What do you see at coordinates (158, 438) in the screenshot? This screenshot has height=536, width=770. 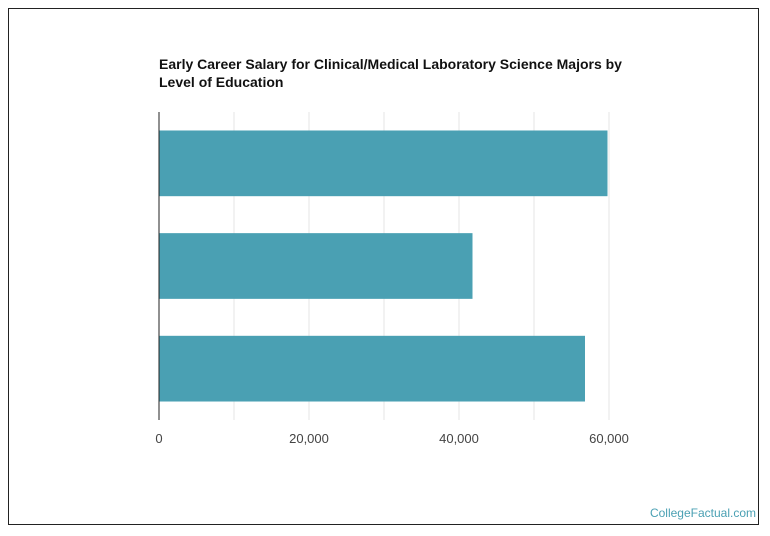 I see `x-tick-label: 0` at bounding box center [158, 438].